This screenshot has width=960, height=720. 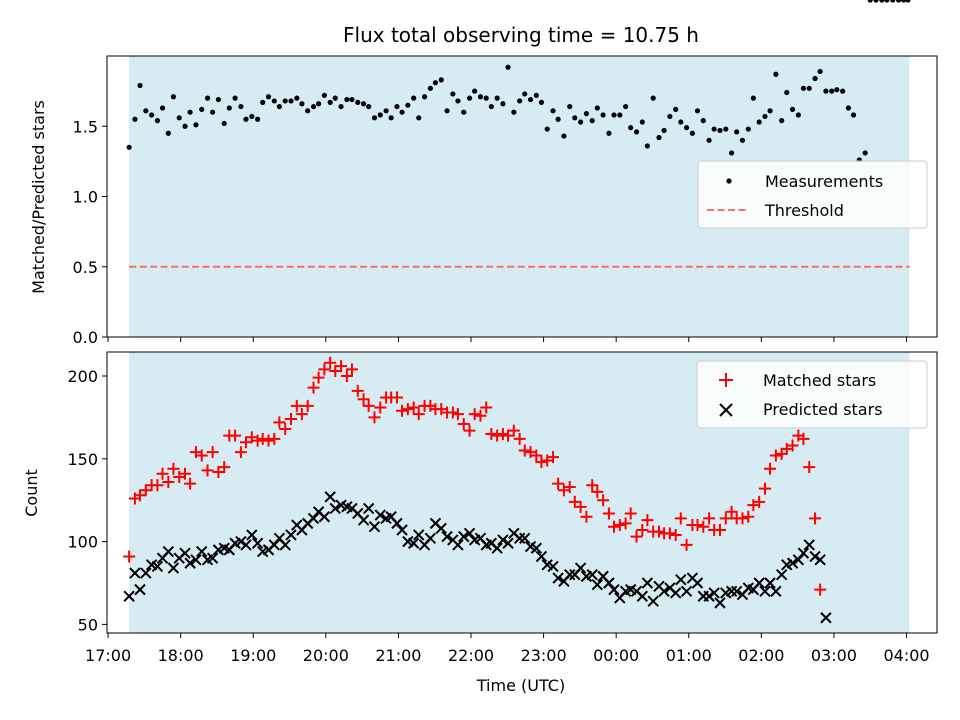 What do you see at coordinates (812, 194) in the screenshot?
I see `top-legend: Measurements Threshold` at bounding box center [812, 194].